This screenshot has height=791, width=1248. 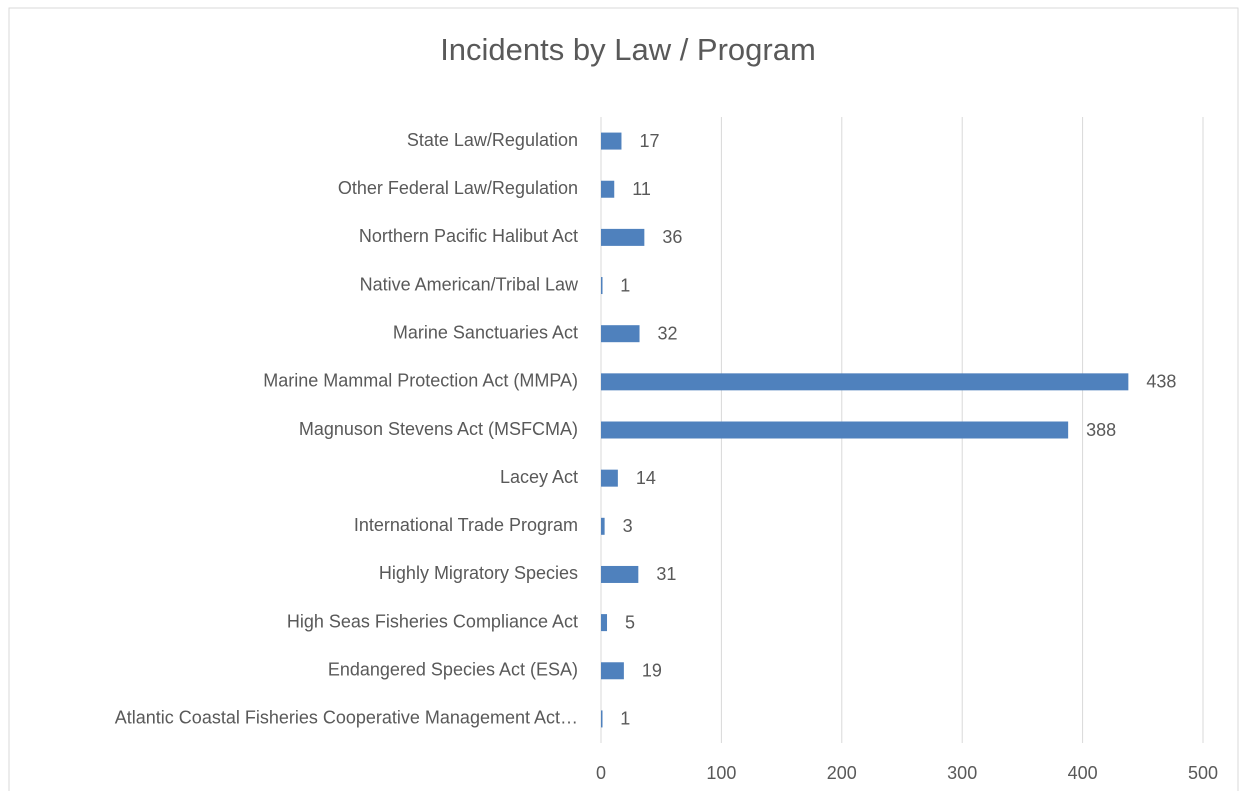 What do you see at coordinates (1161, 382) in the screenshot?
I see `data-label: 438` at bounding box center [1161, 382].